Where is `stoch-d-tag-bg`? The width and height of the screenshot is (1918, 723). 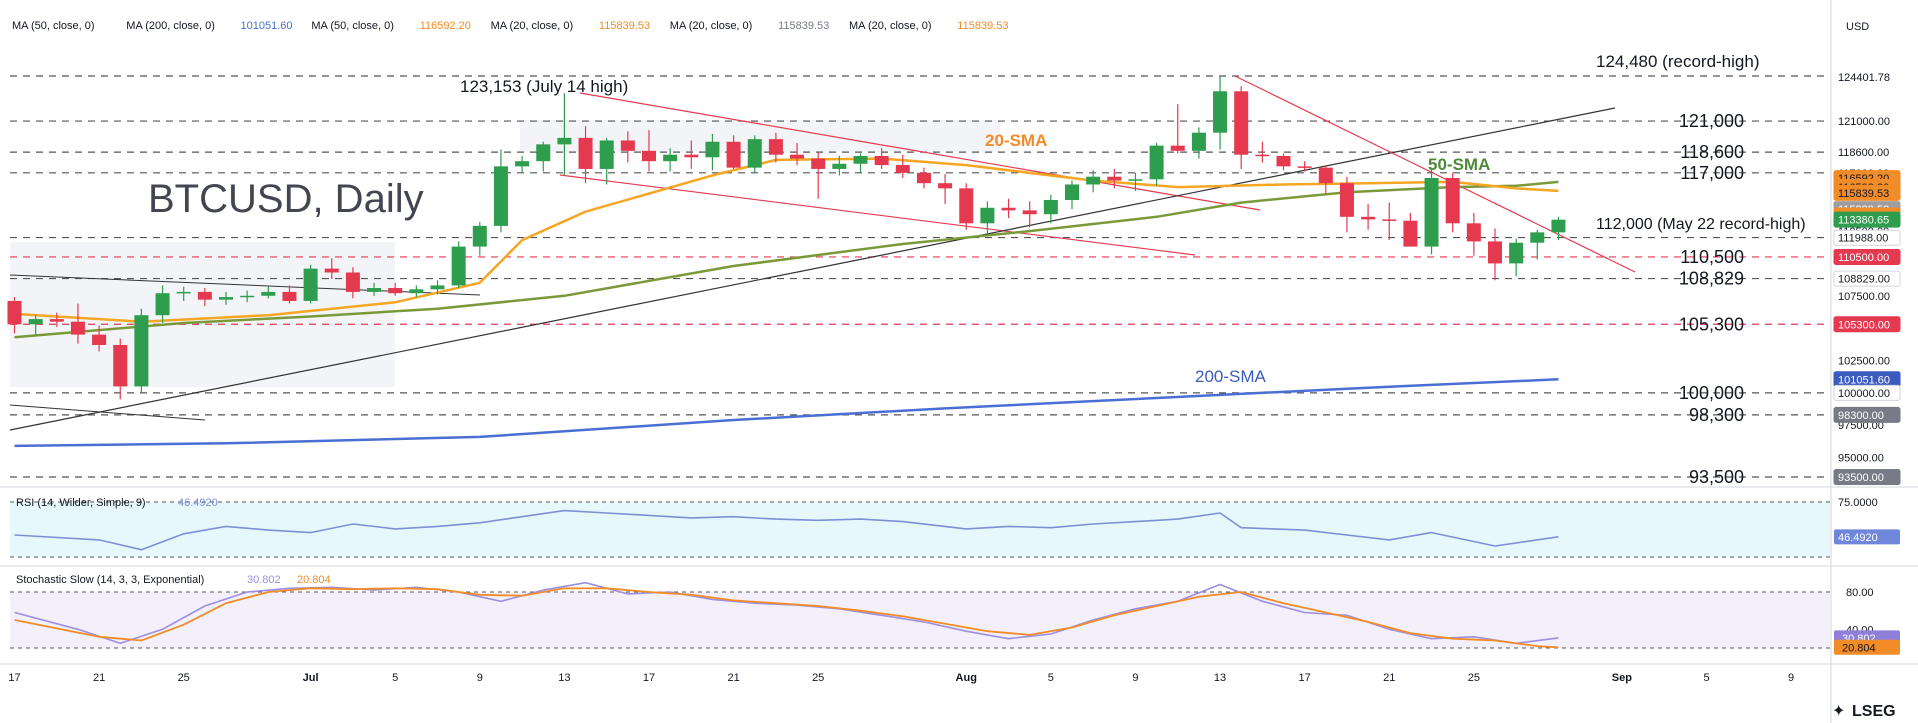
stoch-d-tag-bg is located at coordinates (1867, 647).